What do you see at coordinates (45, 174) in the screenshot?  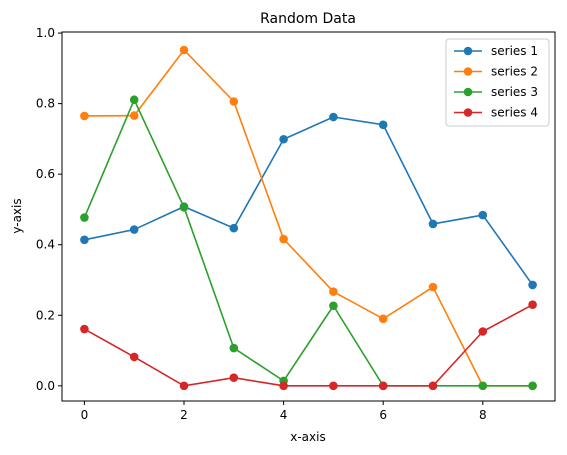 I see `y-tick-label: 0.6` at bounding box center [45, 174].